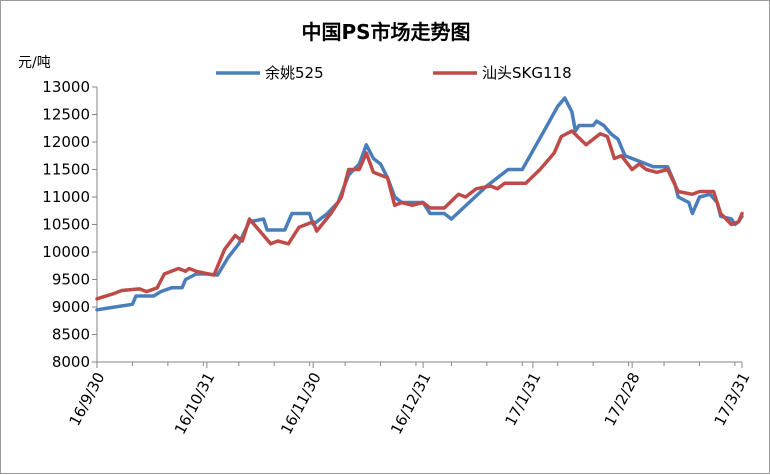  What do you see at coordinates (71, 362) in the screenshot?
I see `y-tick-label: 8000` at bounding box center [71, 362].